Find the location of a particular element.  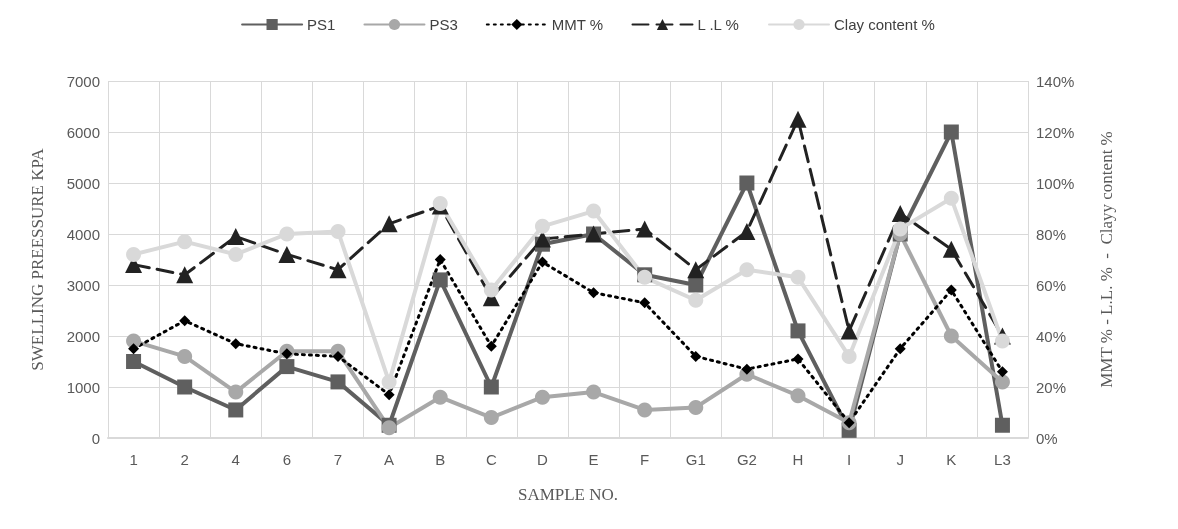

x-tick-label: F is located at coordinates (645, 459).